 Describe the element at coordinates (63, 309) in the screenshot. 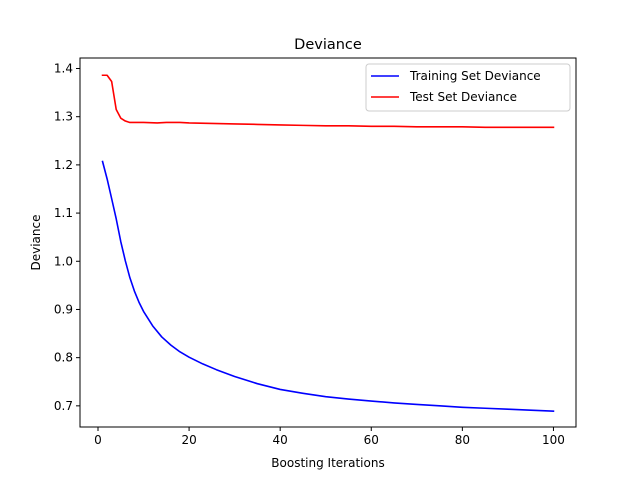

I see `y-tick-label: 0.9` at that location.